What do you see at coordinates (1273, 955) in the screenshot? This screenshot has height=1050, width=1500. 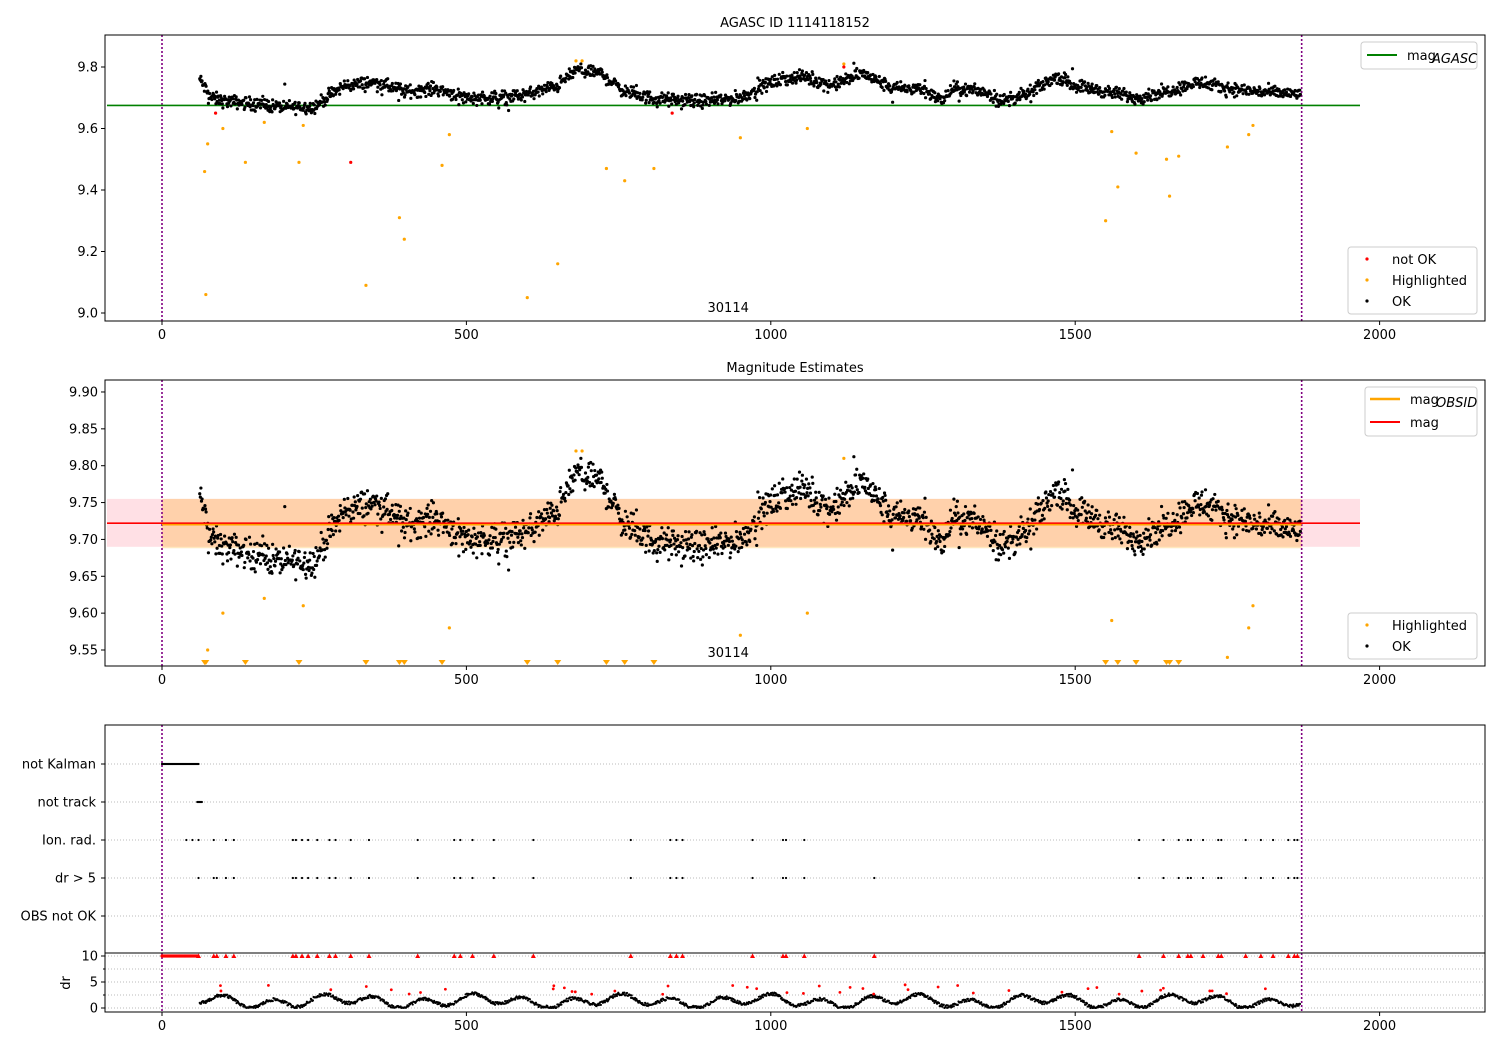 I see `dr-clipped-marker` at bounding box center [1273, 955].